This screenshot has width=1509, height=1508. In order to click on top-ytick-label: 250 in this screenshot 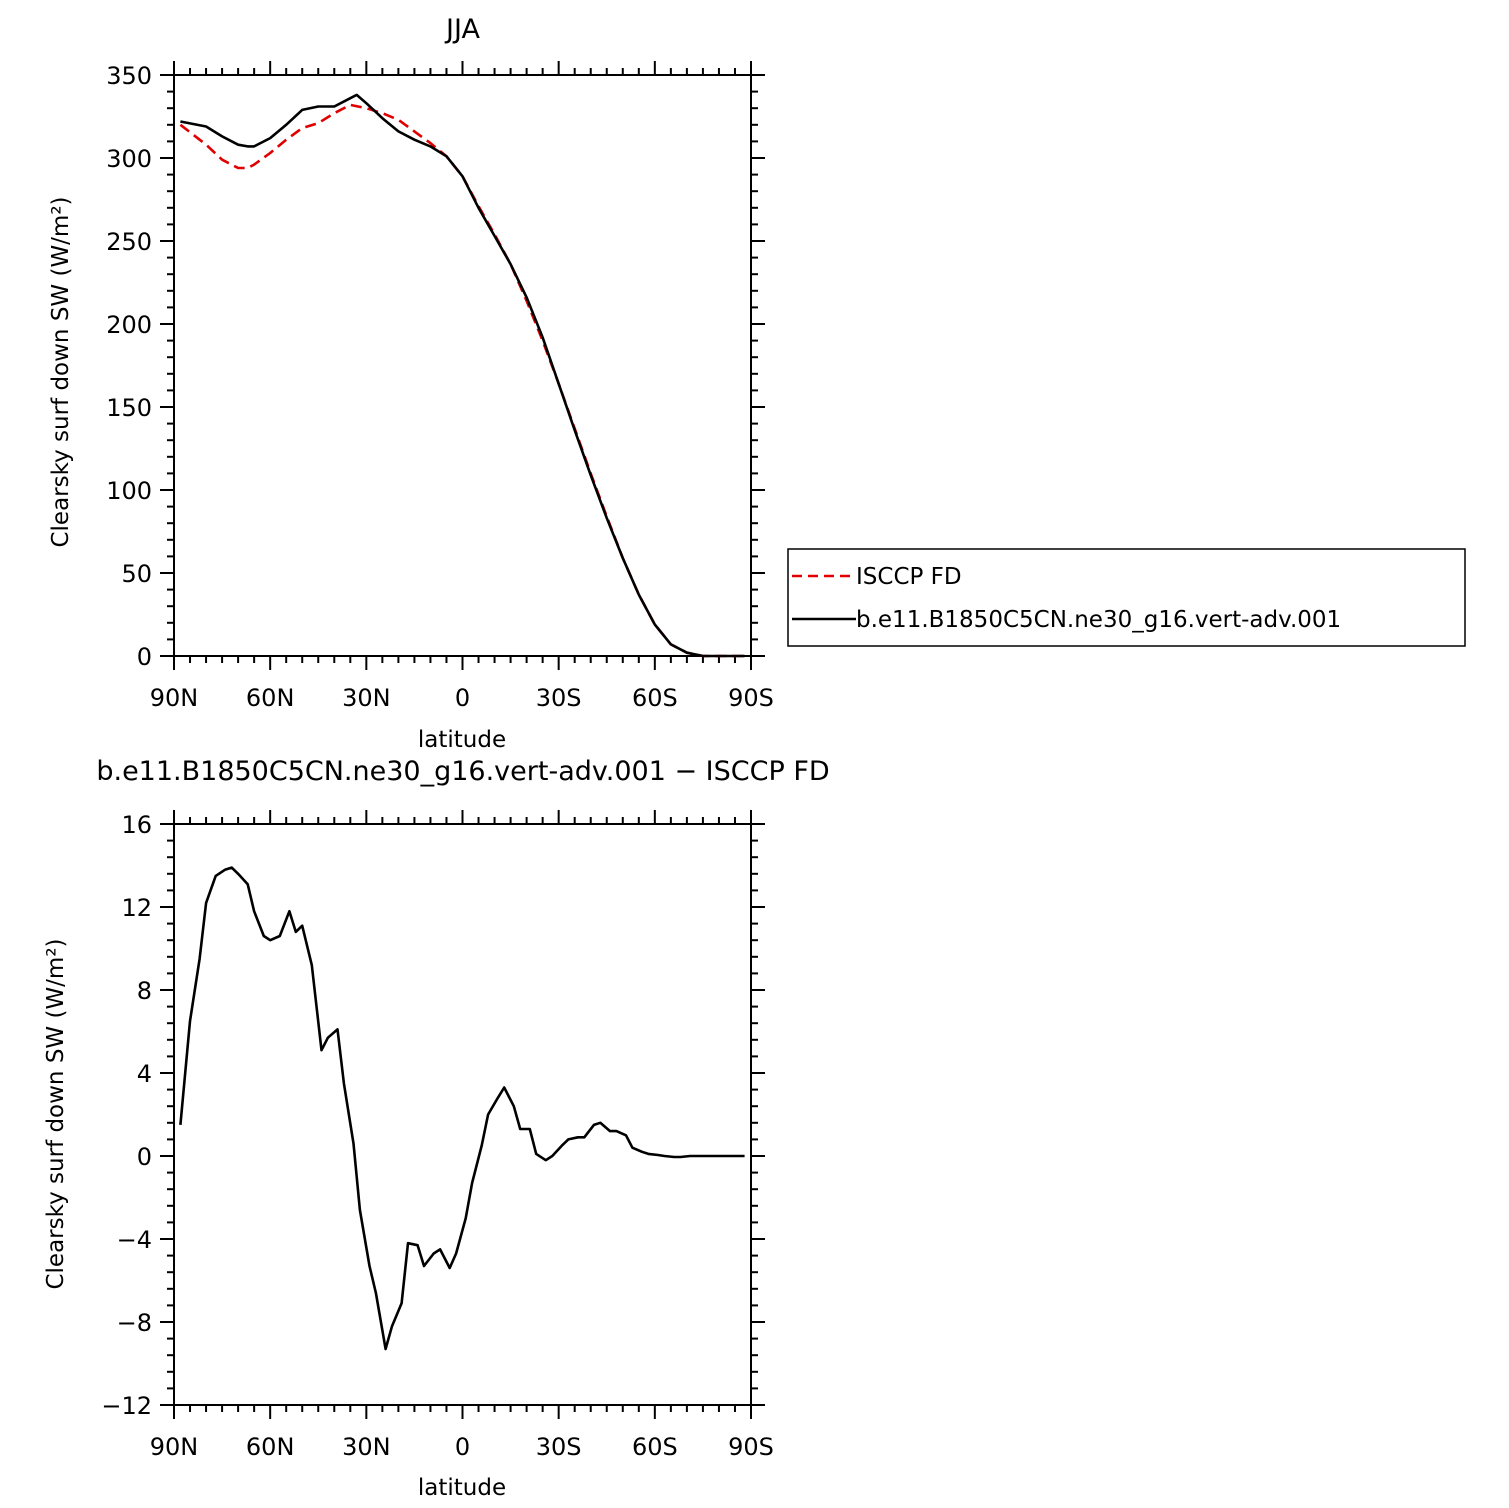, I will do `click(129, 242)`.